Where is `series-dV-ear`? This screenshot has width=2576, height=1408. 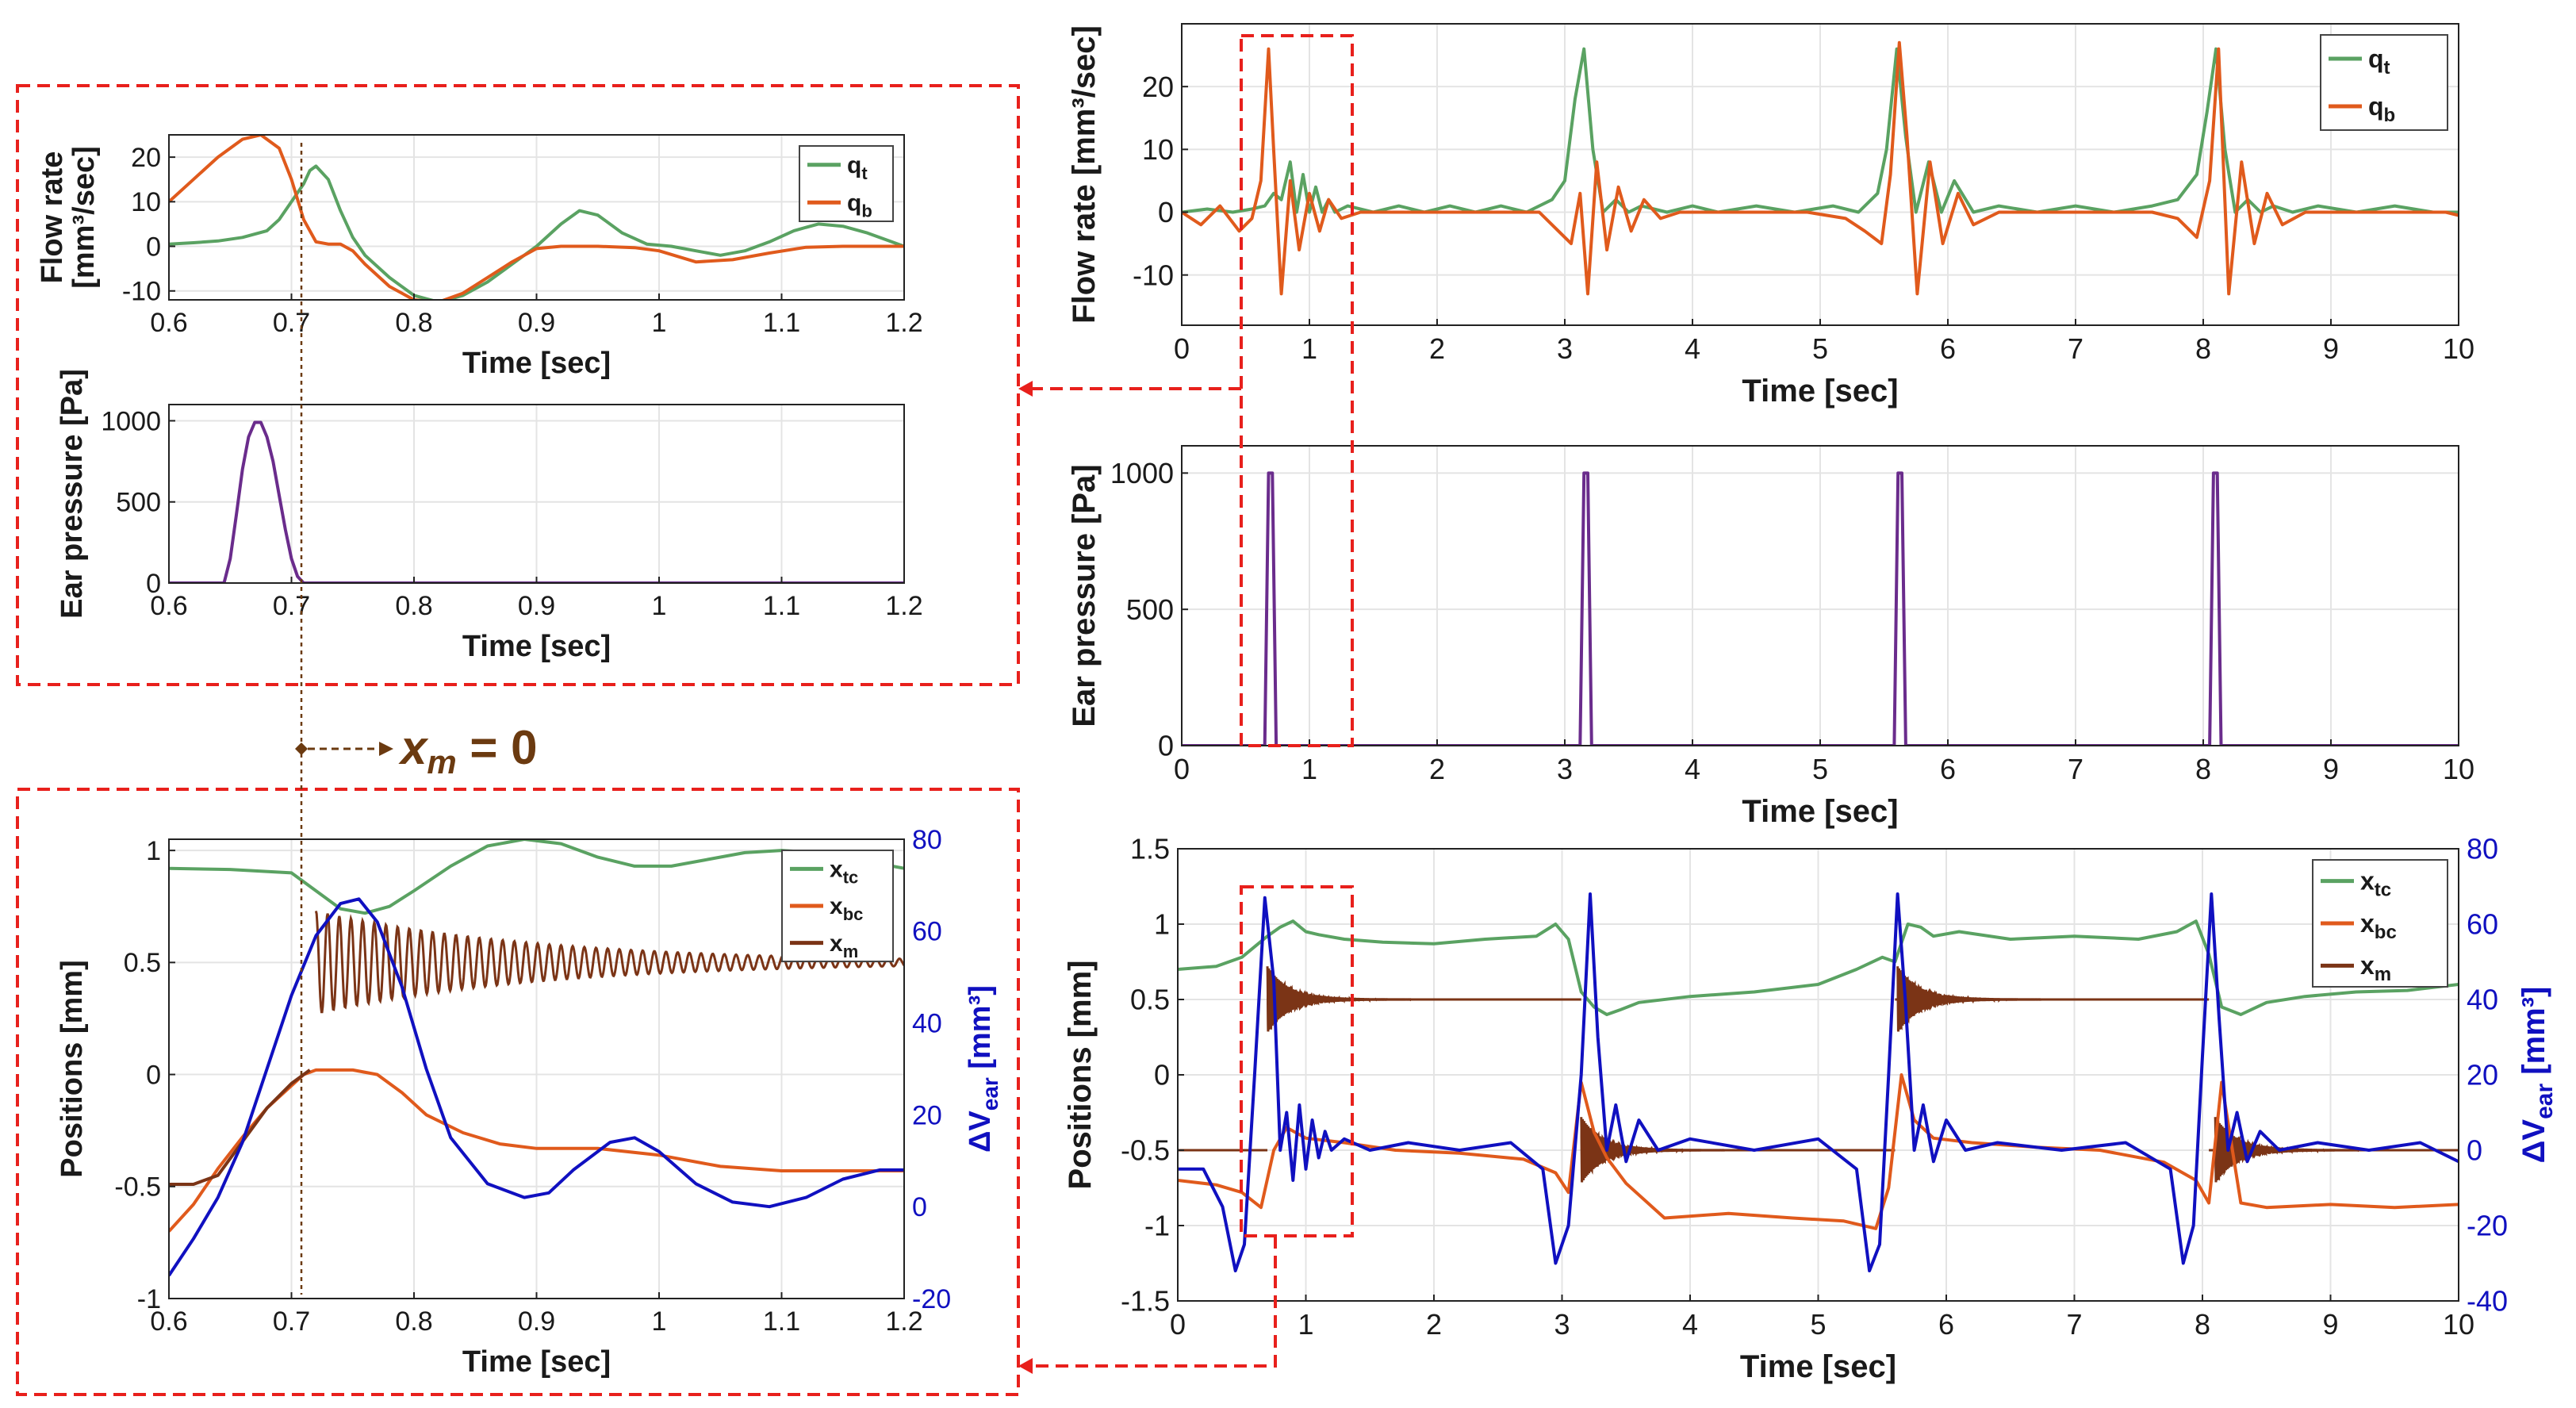 series-dV-ear is located at coordinates (1818, 1082).